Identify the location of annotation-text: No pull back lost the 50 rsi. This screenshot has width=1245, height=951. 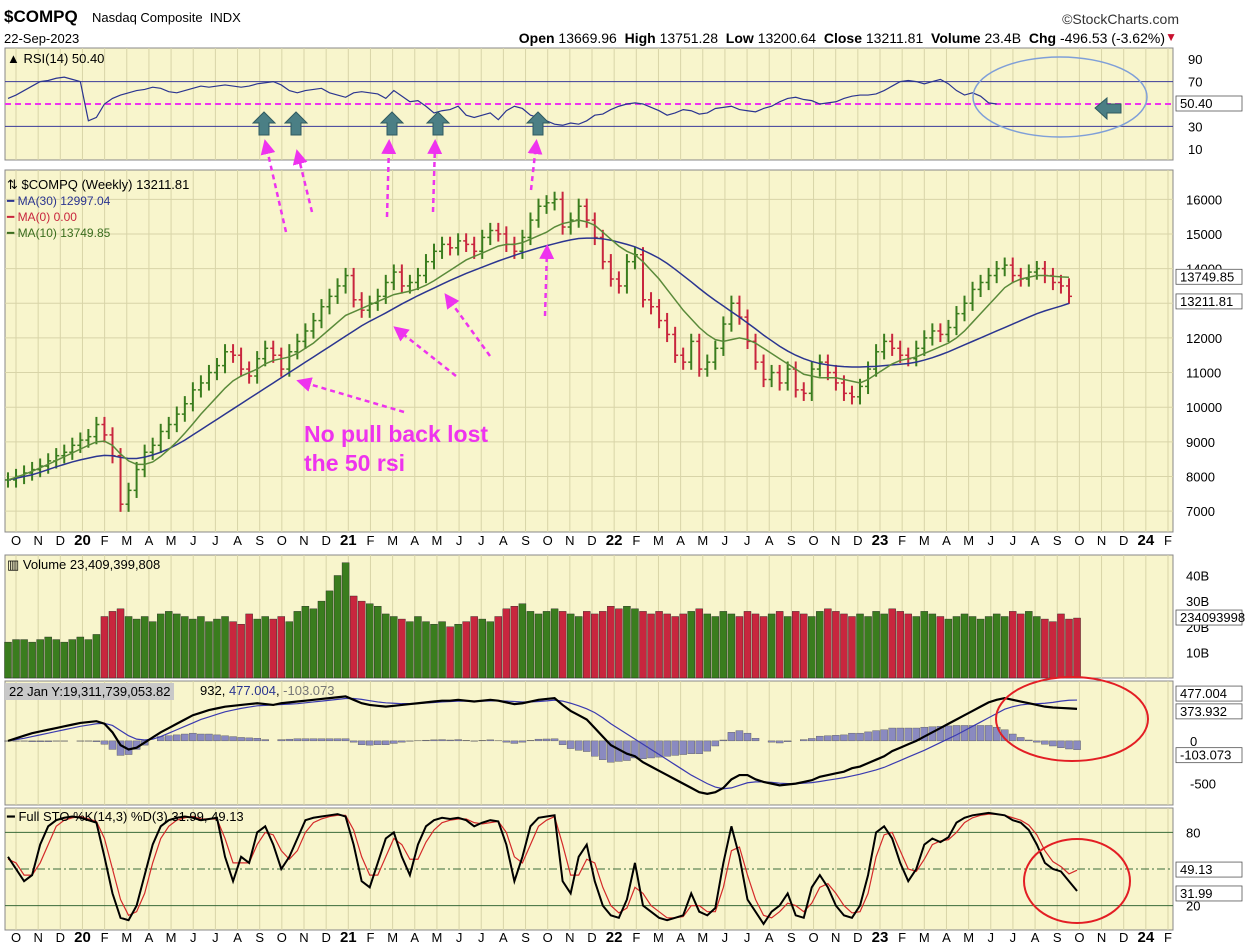
(396, 448).